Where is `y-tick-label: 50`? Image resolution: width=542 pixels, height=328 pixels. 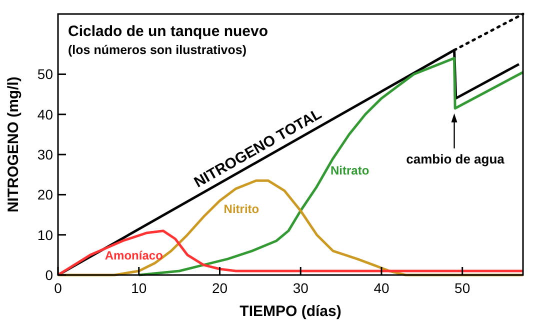
y-tick-label: 50 is located at coordinates (45, 74).